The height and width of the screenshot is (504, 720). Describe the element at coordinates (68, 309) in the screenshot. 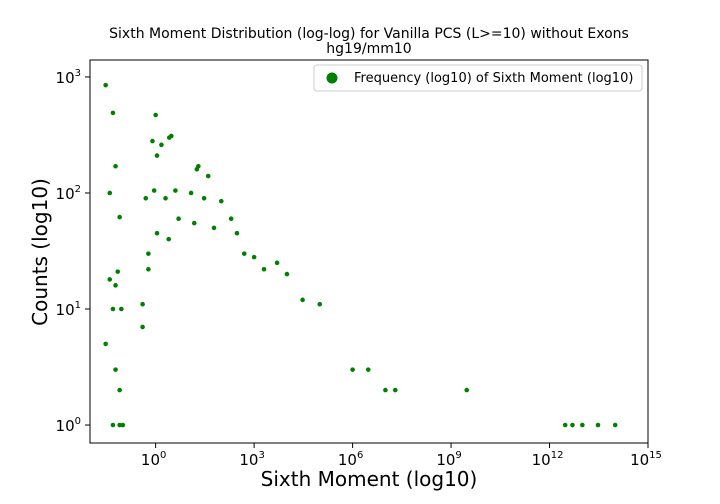

I see `y-tick-label: 10¹` at that location.